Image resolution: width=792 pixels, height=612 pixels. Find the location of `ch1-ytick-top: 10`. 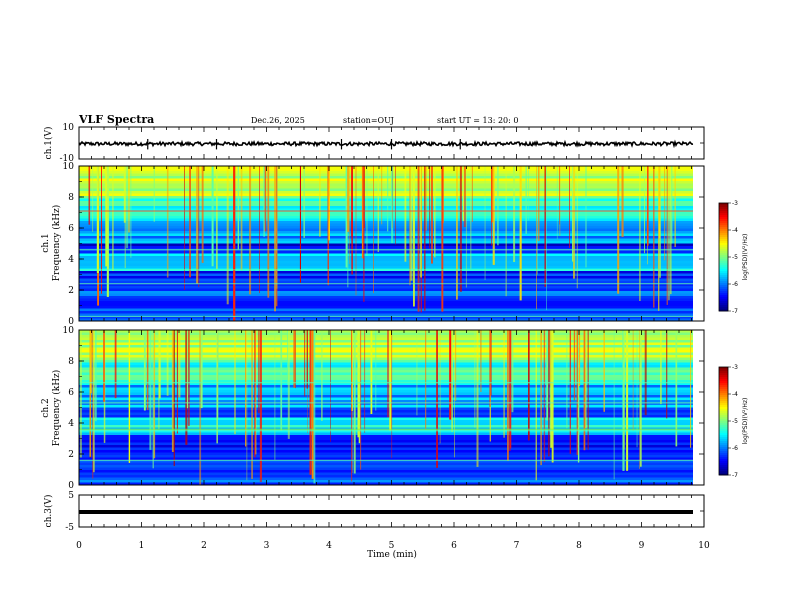

ch1-ytick-top: 10 is located at coordinates (69, 128).